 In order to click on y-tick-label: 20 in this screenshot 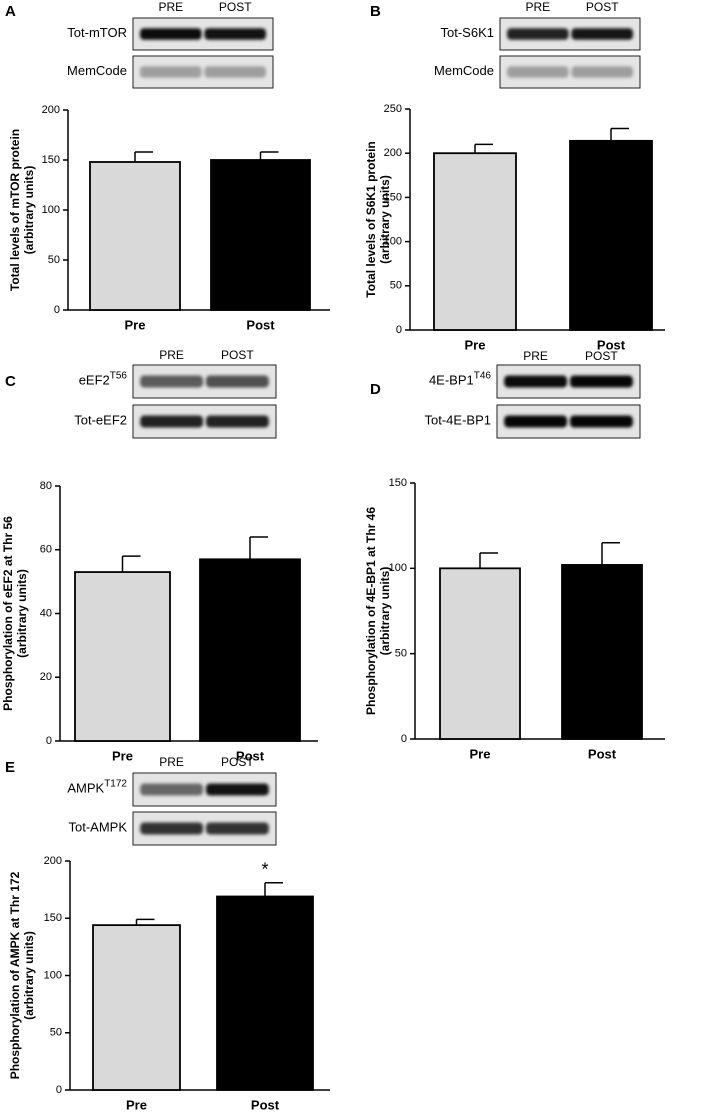, I will do `click(46, 677)`.